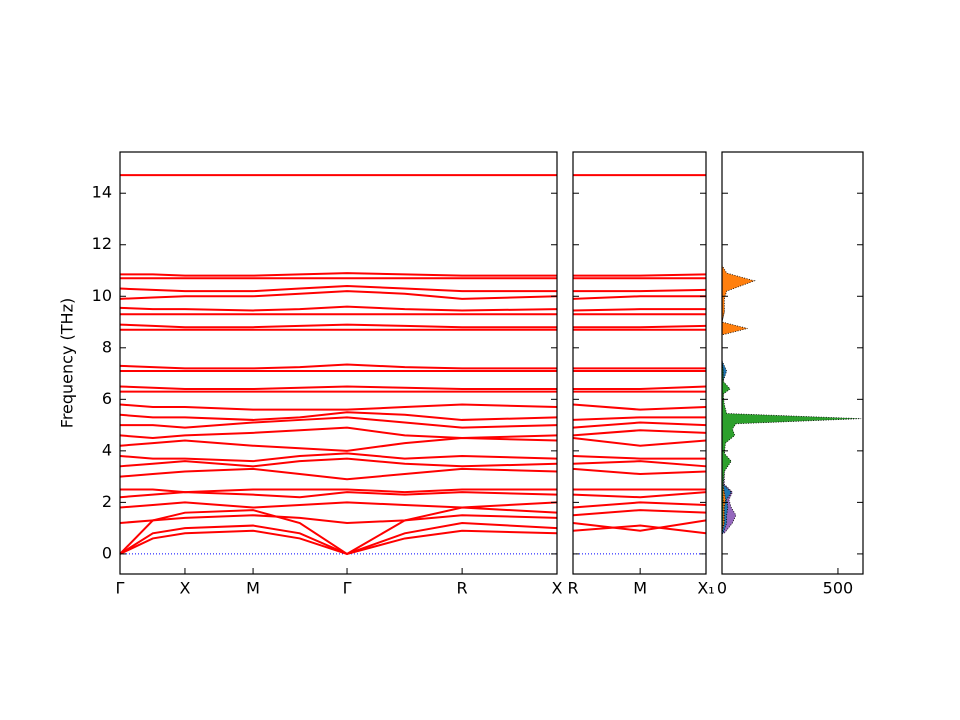  I want to click on y-tick-label: 6, so click(107, 398).